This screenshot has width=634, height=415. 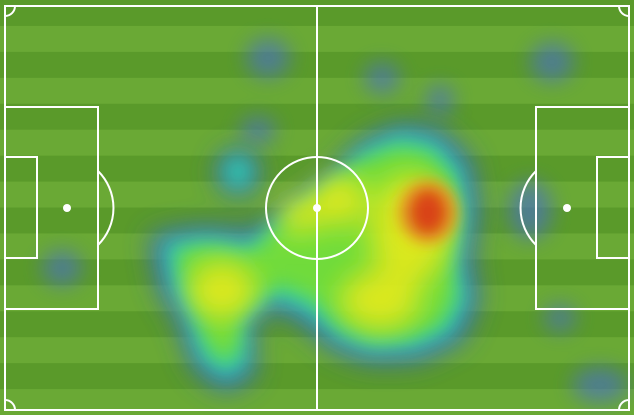 I want to click on right-penalty-arc, so click(x=528, y=208).